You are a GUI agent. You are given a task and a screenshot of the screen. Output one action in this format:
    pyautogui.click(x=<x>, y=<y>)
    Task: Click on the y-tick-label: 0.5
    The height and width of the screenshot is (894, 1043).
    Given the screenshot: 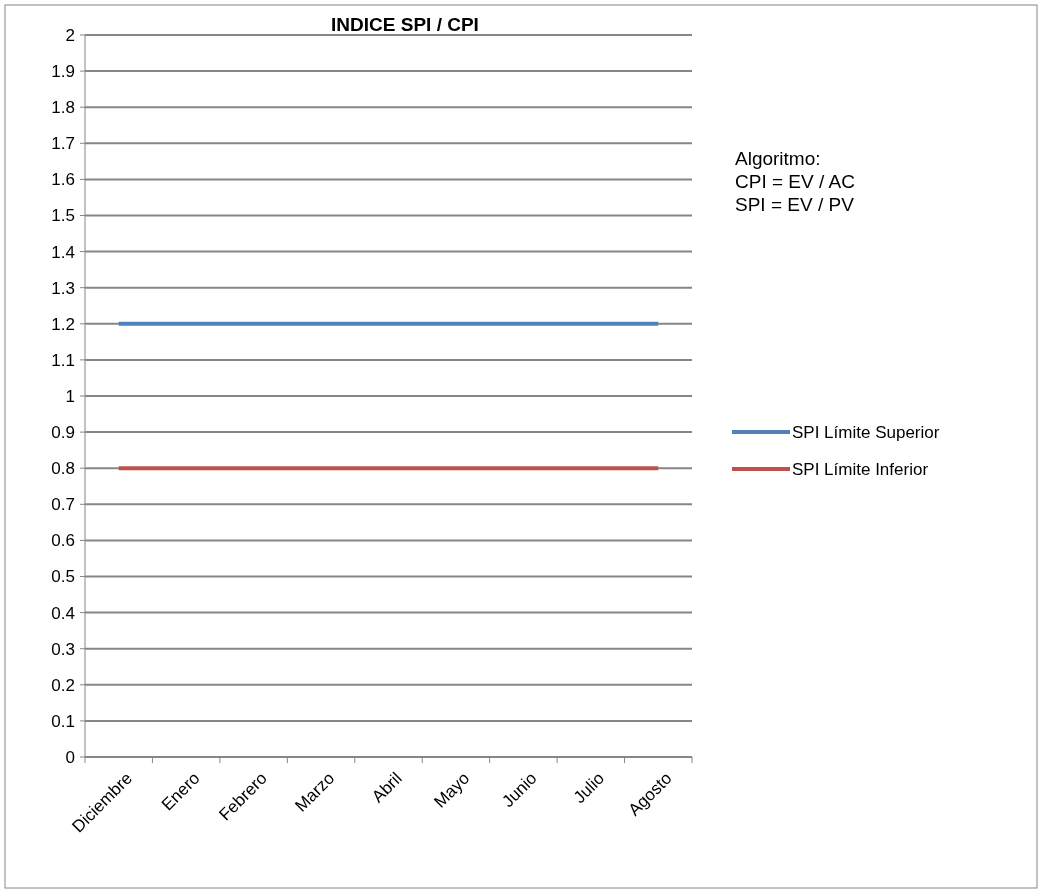 What is the action you would take?
    pyautogui.click(x=63, y=577)
    